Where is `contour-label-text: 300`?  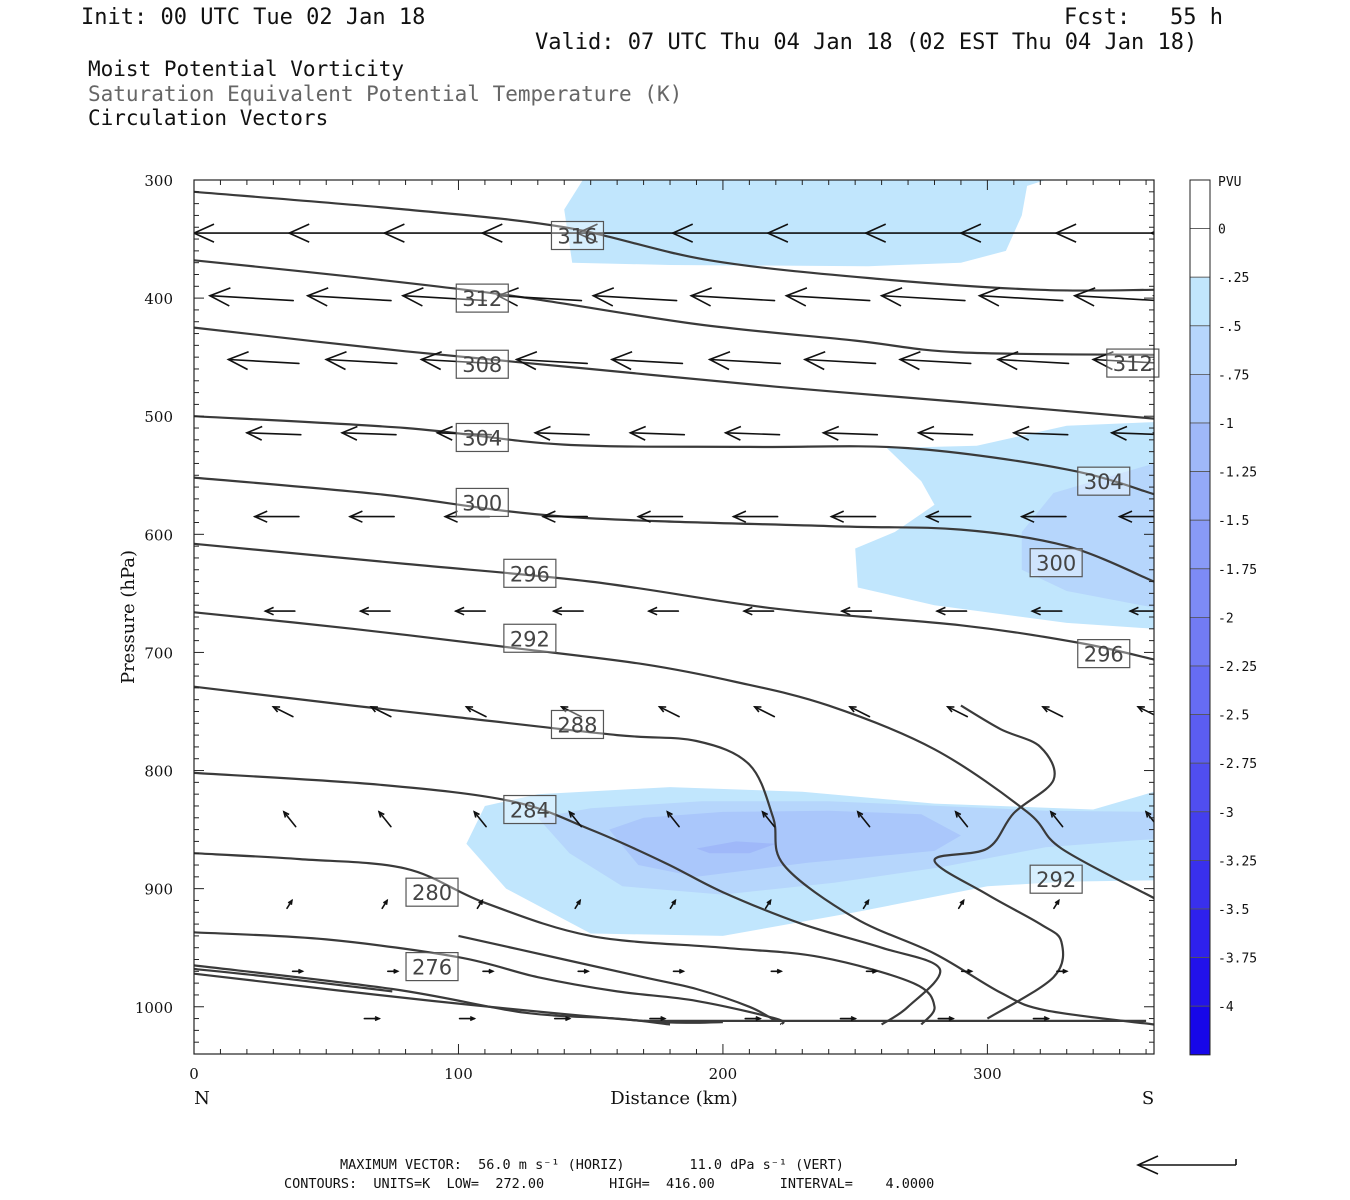 contour-label-text: 300 is located at coordinates (482, 503).